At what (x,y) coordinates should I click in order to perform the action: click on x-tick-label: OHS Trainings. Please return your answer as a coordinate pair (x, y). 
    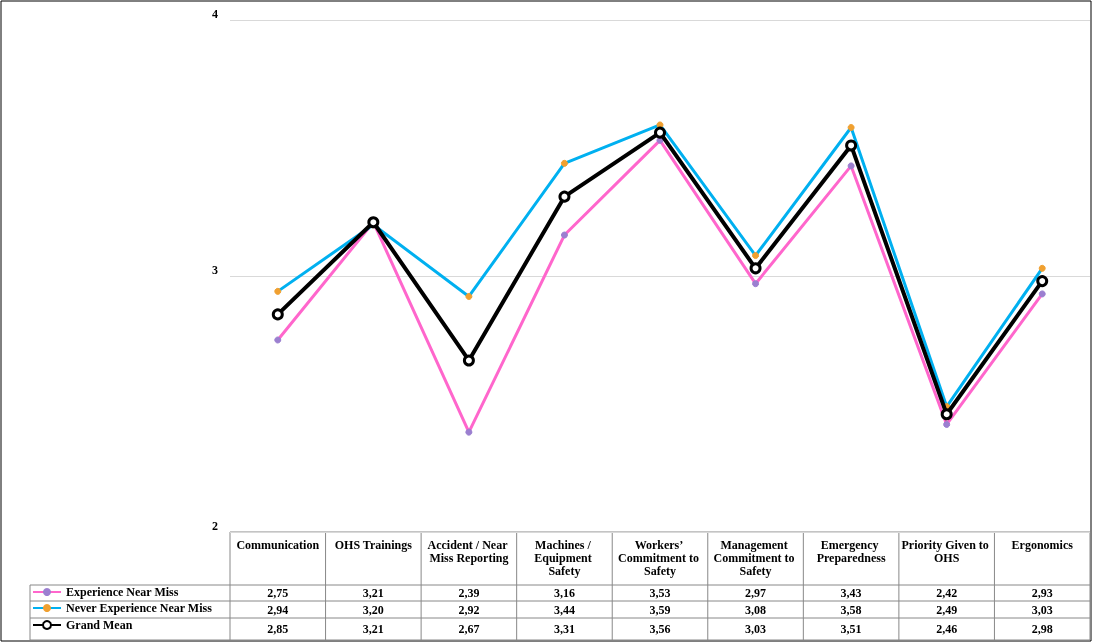
    Looking at the image, I should click on (373, 544).